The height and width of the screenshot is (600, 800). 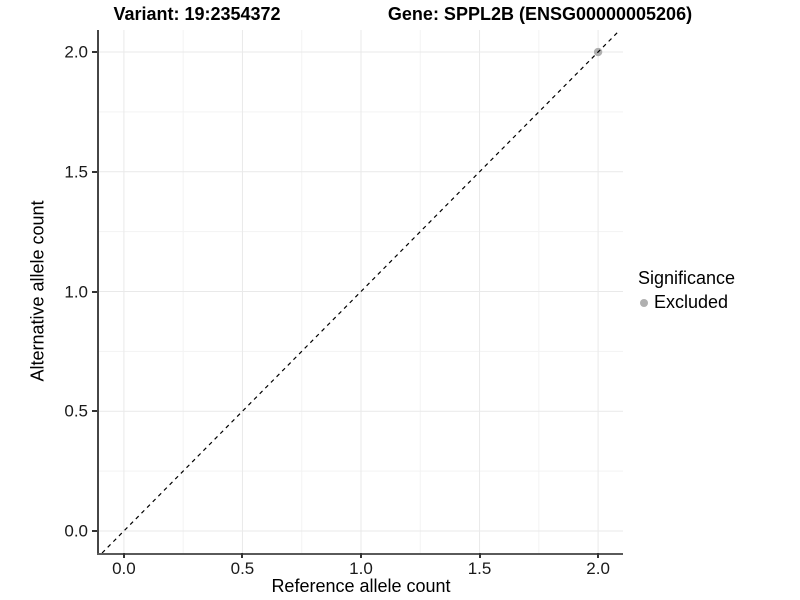 What do you see at coordinates (76, 172) in the screenshot?
I see `y-tick-label: 1.5` at bounding box center [76, 172].